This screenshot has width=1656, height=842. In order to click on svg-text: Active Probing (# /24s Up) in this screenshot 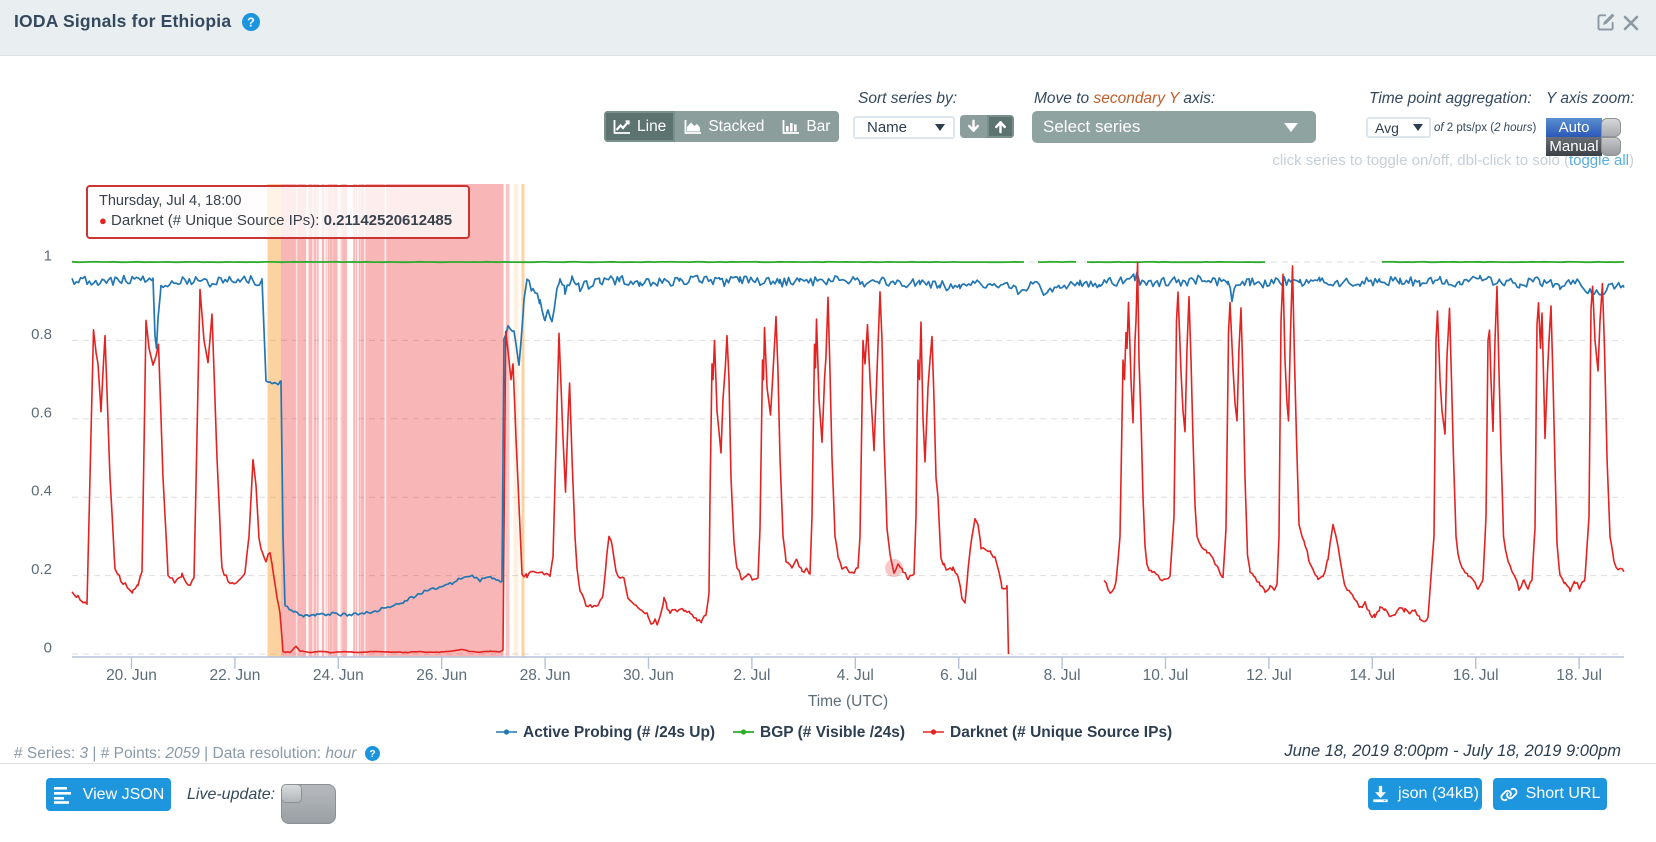, I will do `click(619, 732)`.